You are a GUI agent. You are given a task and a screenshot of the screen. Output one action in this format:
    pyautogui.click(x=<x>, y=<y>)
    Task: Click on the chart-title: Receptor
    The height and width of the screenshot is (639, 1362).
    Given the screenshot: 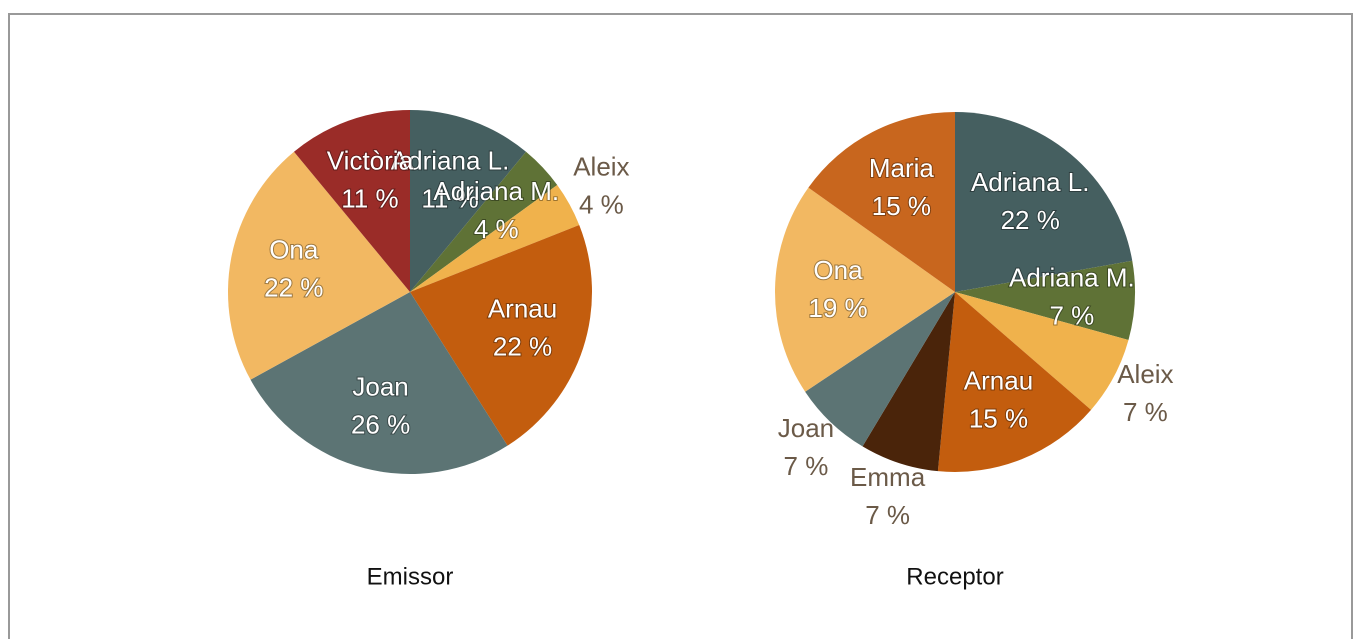 What is the action you would take?
    pyautogui.click(x=954, y=576)
    